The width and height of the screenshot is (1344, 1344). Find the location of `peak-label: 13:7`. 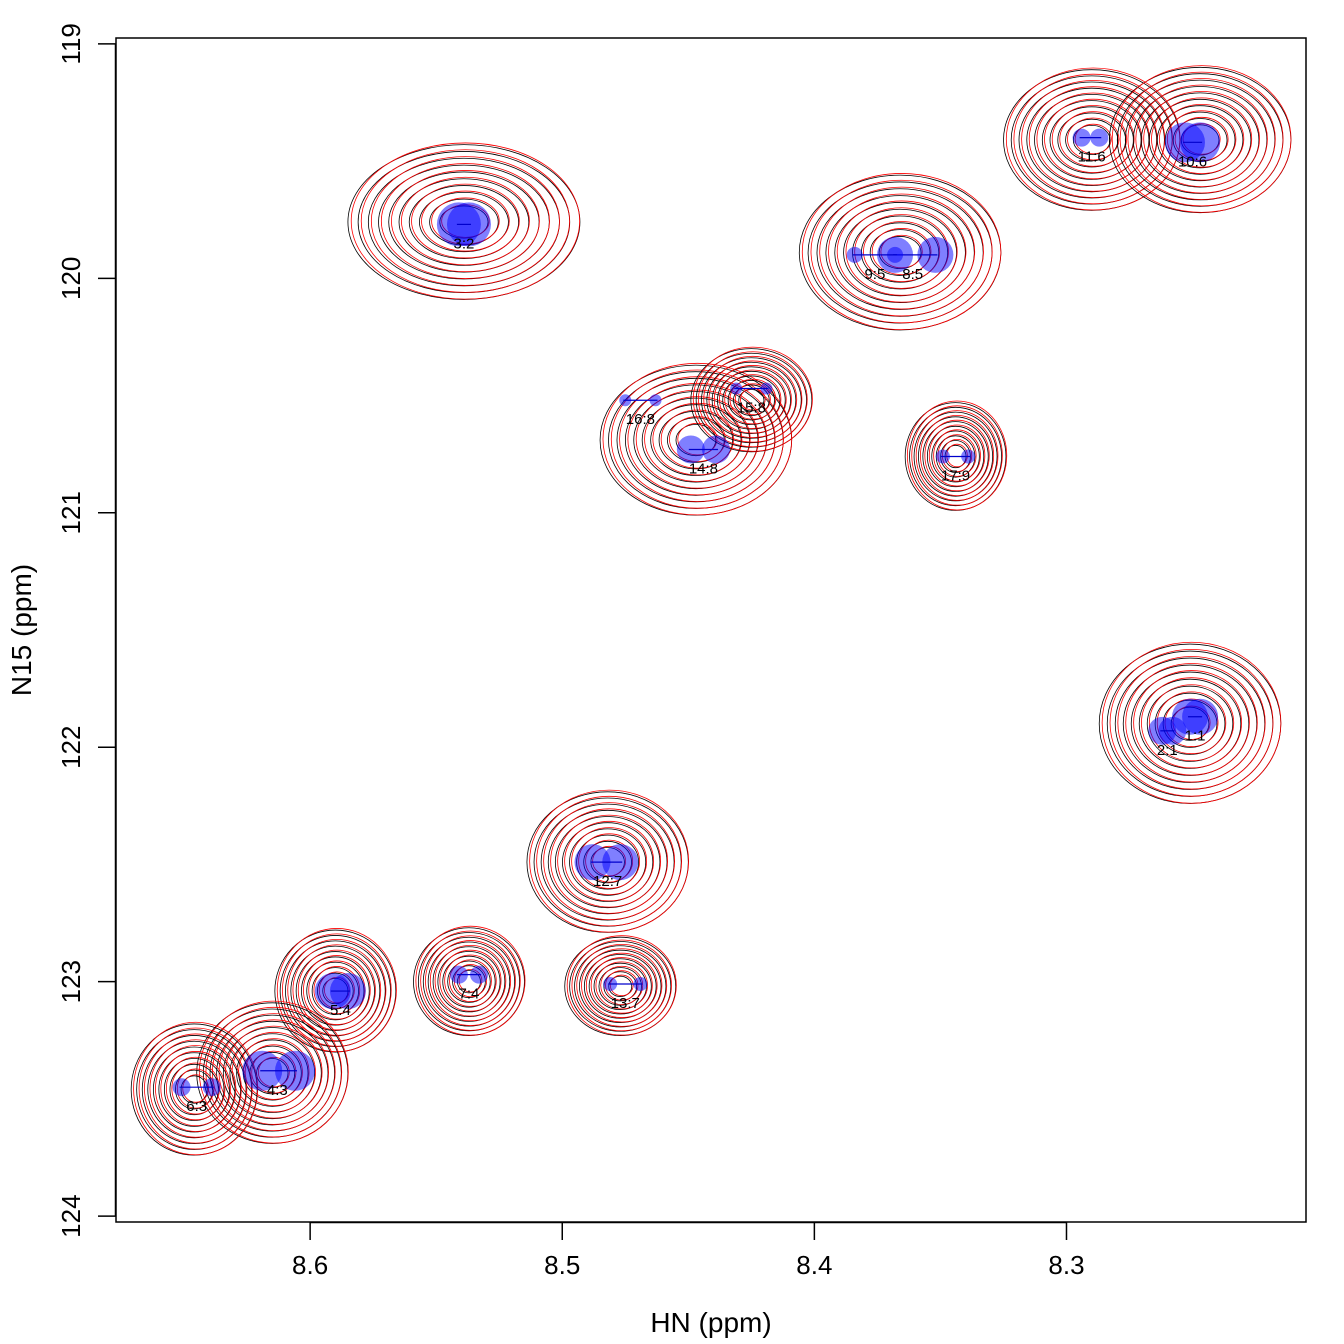

peak-label: 13:7 is located at coordinates (625, 1003).